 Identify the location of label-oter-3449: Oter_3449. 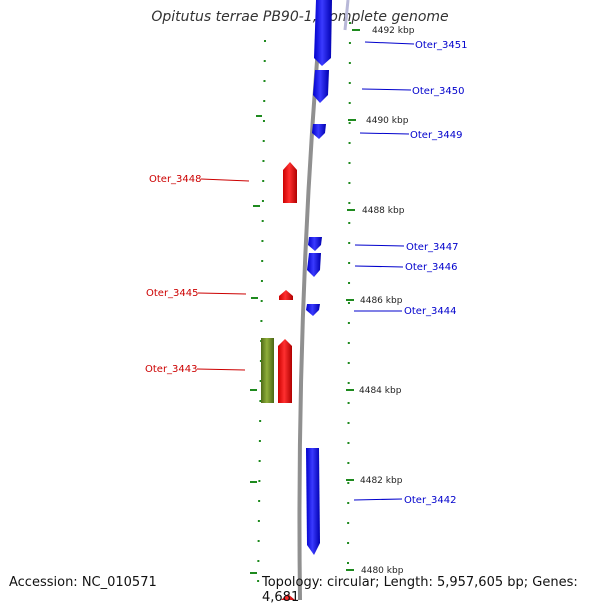
(411, 135).